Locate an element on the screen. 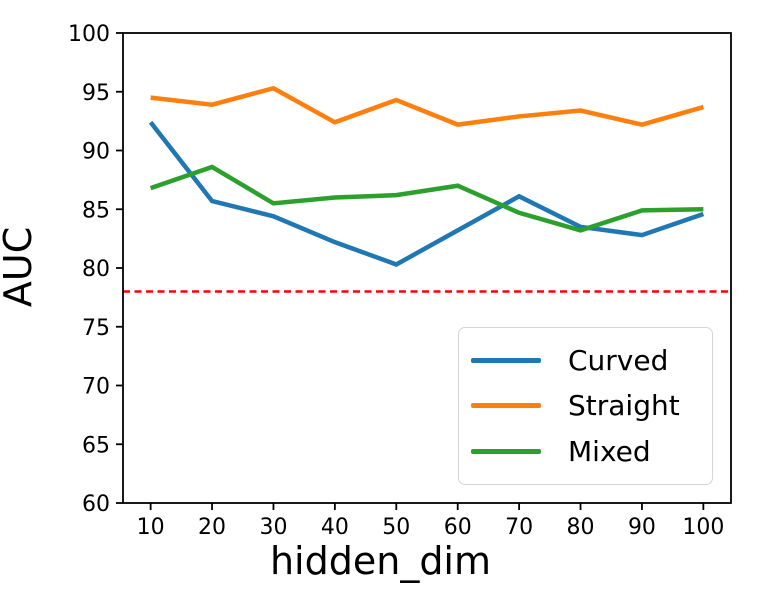  x-tick-label-100: 100 is located at coordinates (703, 527).